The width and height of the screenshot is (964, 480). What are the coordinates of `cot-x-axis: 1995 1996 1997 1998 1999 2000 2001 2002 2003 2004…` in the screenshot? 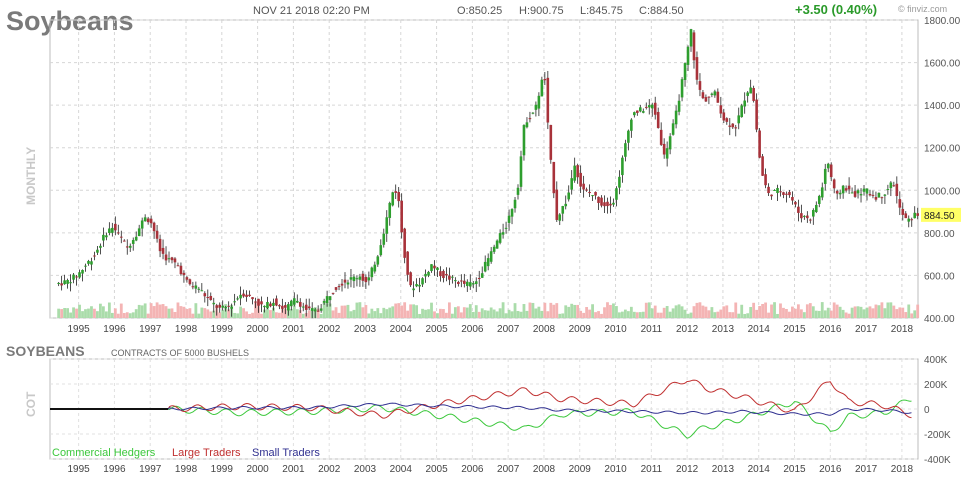 It's located at (491, 469).